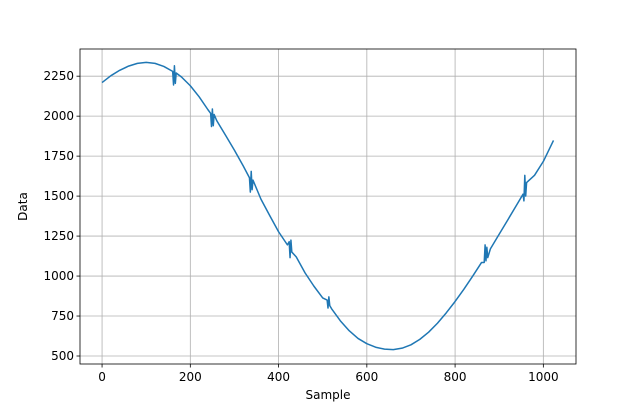 This screenshot has width=640, height=409. What do you see at coordinates (278, 377) in the screenshot?
I see `x-tick-label: 400` at bounding box center [278, 377].